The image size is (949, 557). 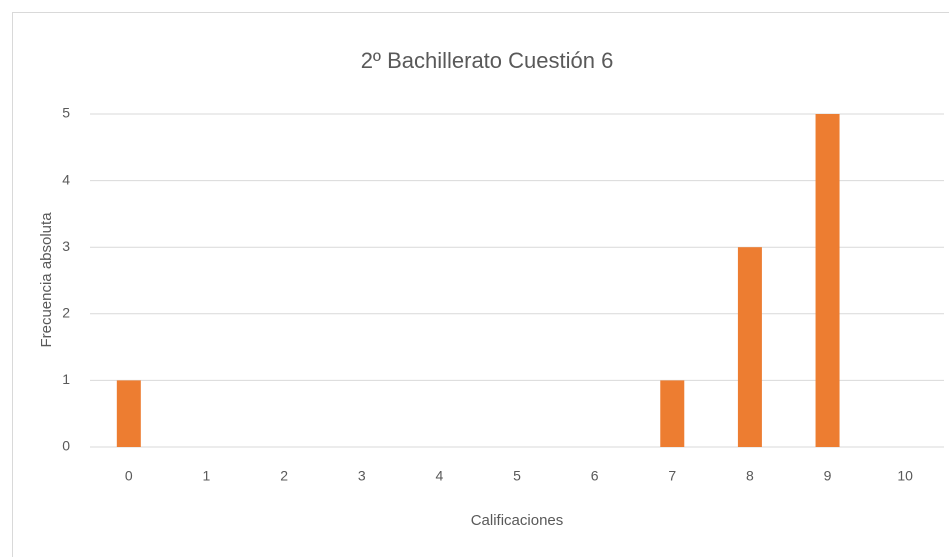 I want to click on x-tick-label: 8, so click(x=750, y=476).